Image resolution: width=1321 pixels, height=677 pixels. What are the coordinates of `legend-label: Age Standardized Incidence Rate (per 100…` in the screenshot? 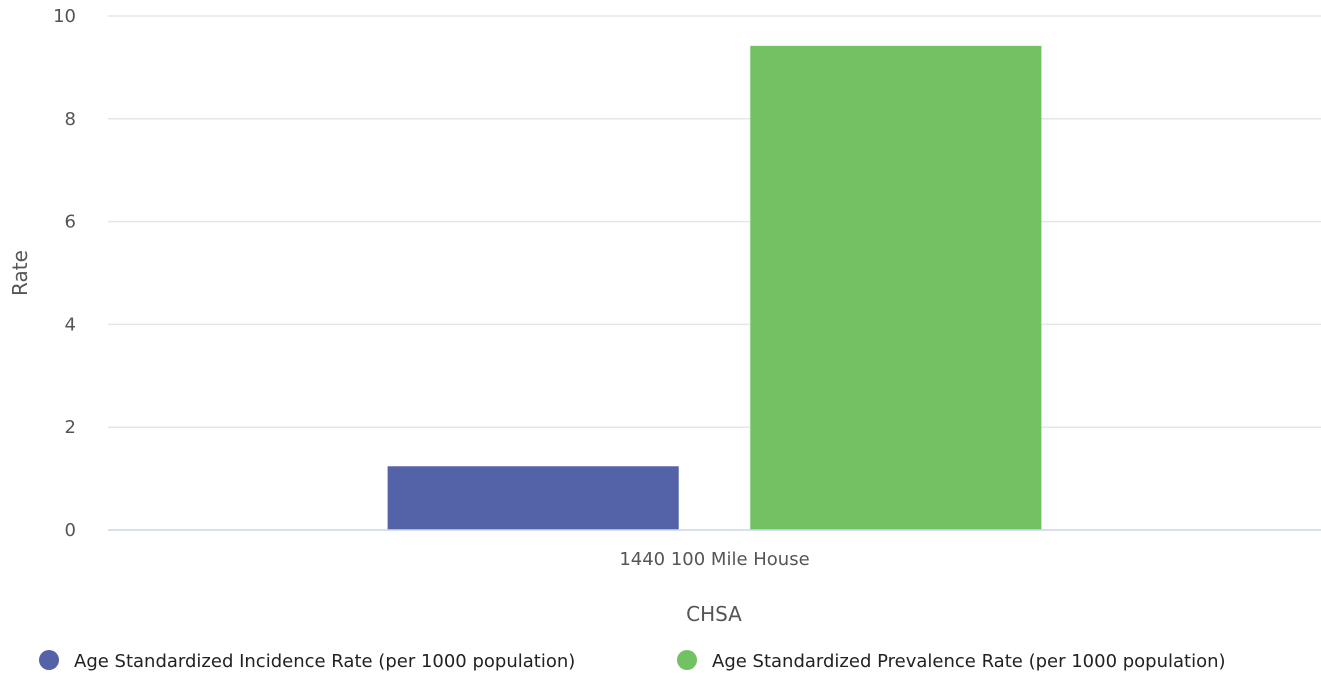 It's located at (324, 661).